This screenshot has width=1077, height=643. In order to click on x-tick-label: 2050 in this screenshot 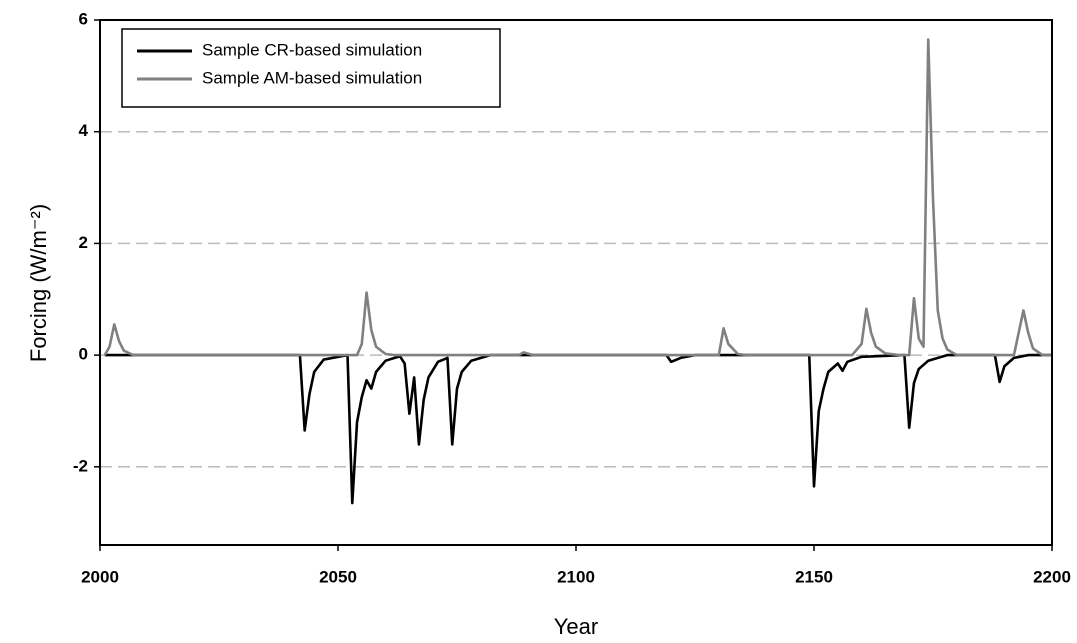, I will do `click(338, 576)`.